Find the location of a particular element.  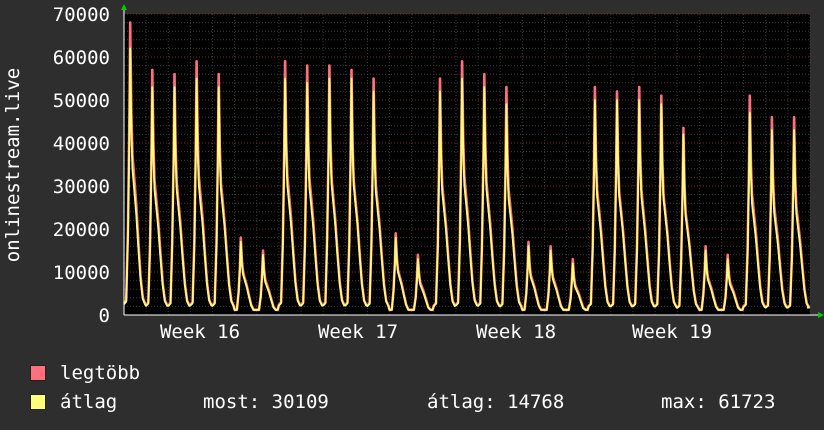

x-tick-label: Week 18 is located at coordinates (516, 332).